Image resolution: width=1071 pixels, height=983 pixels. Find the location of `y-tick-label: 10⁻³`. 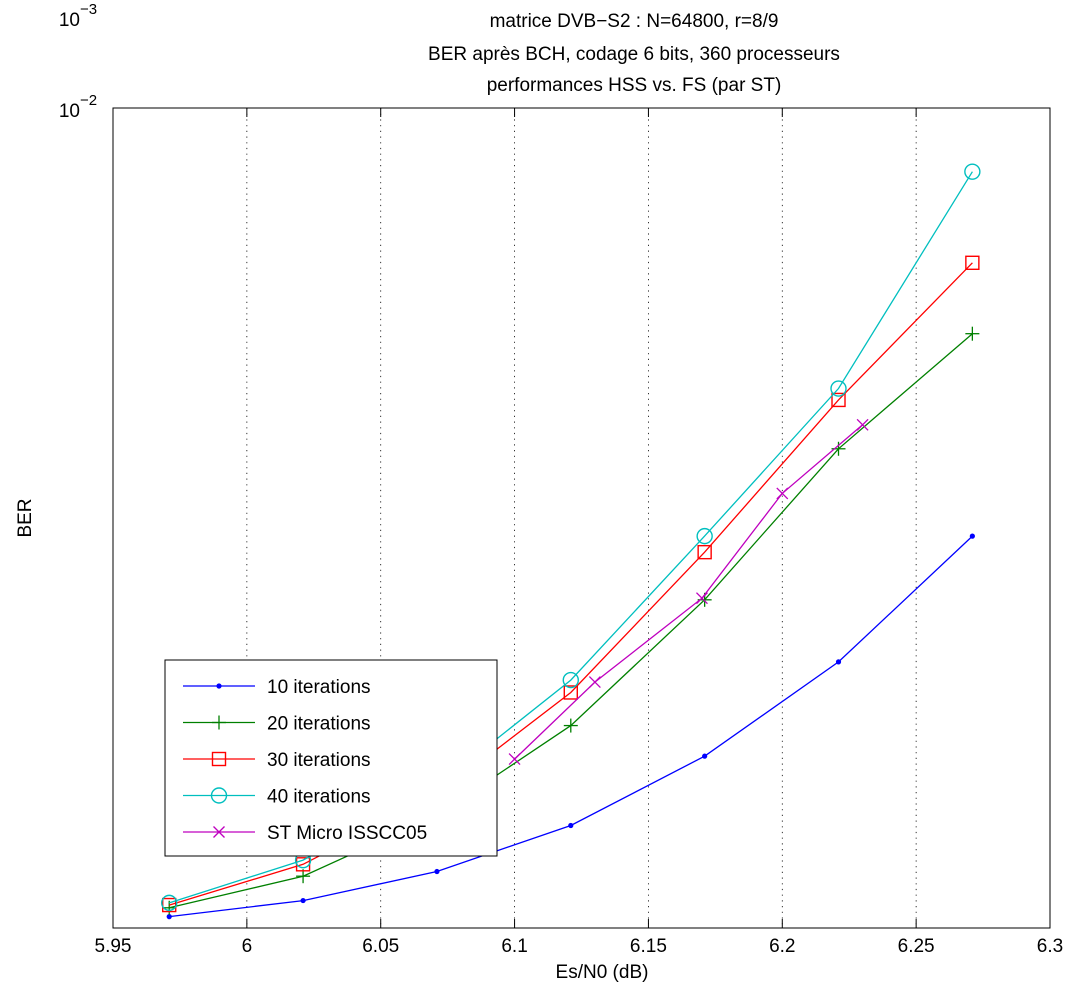

y-tick-label: 10⁻³ is located at coordinates (78, 16).